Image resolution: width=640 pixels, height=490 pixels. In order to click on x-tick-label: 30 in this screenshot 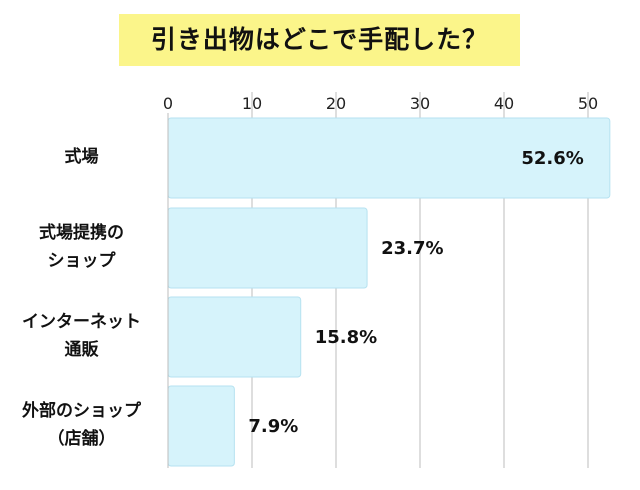, I will do `click(420, 103)`.